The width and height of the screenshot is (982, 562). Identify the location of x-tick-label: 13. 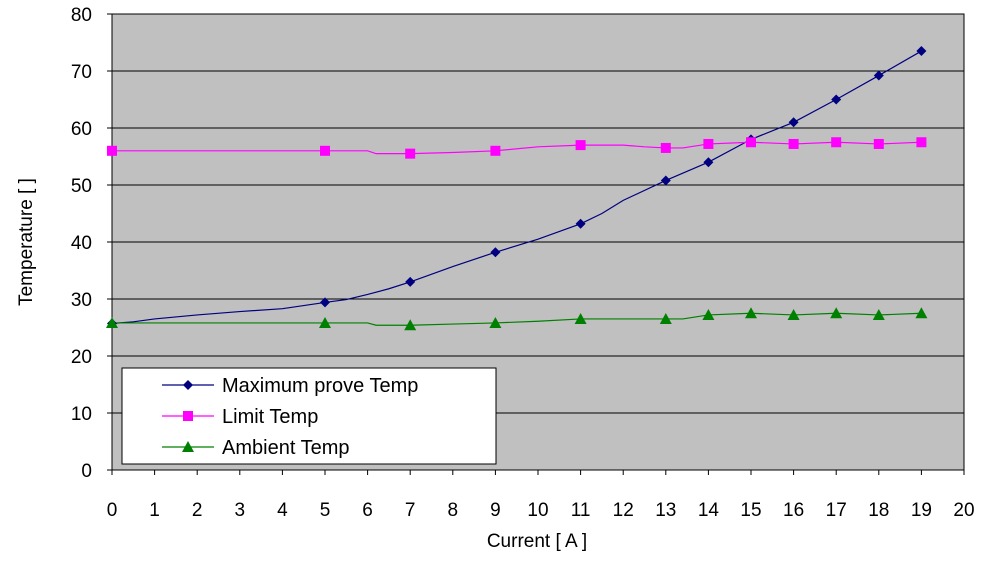
(665, 510).